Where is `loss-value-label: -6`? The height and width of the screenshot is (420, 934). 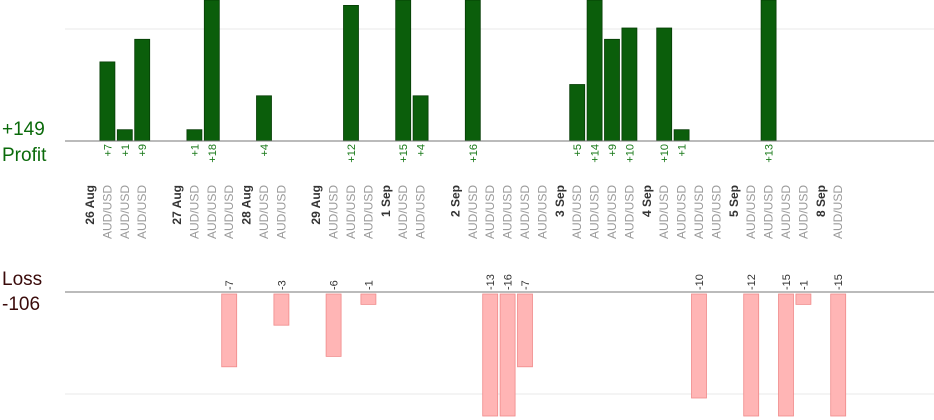
loss-value-label: -6 is located at coordinates (335, 285).